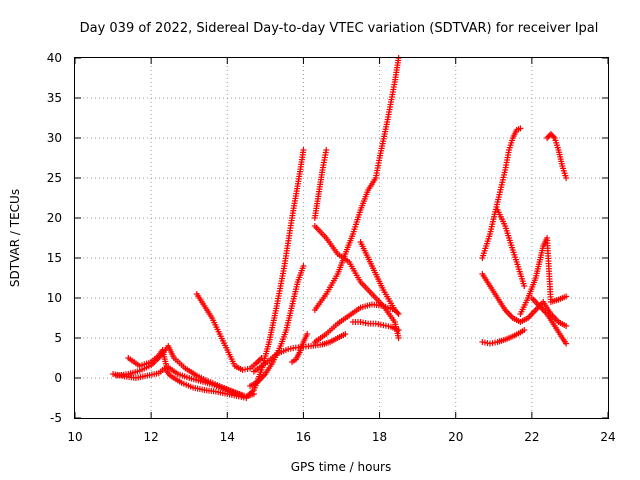 The image size is (640, 480). Describe the element at coordinates (455, 437) in the screenshot. I see `x-tick-label: 20` at that location.